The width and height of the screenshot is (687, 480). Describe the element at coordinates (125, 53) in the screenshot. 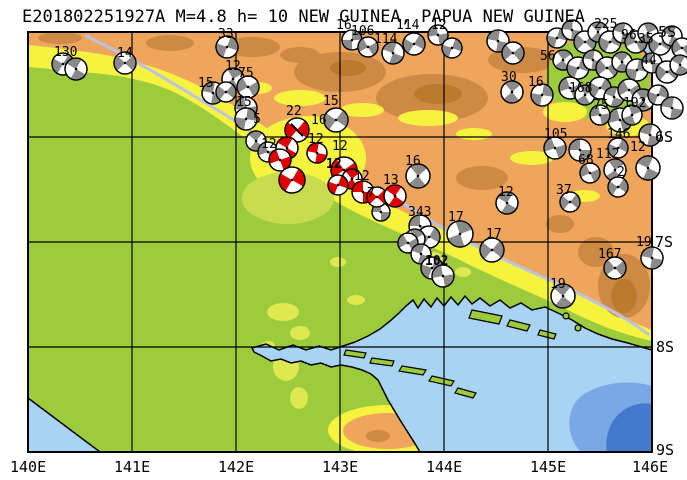

I see `depth-label: 14` at that location.